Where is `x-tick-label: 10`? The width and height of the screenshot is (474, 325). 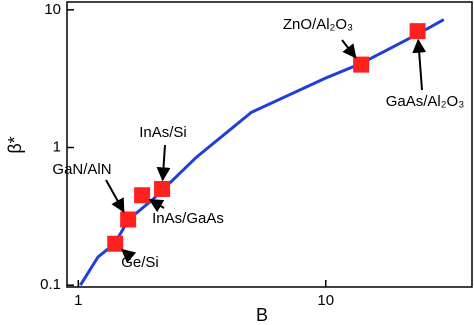
x-tick-label: 10 is located at coordinates (325, 300).